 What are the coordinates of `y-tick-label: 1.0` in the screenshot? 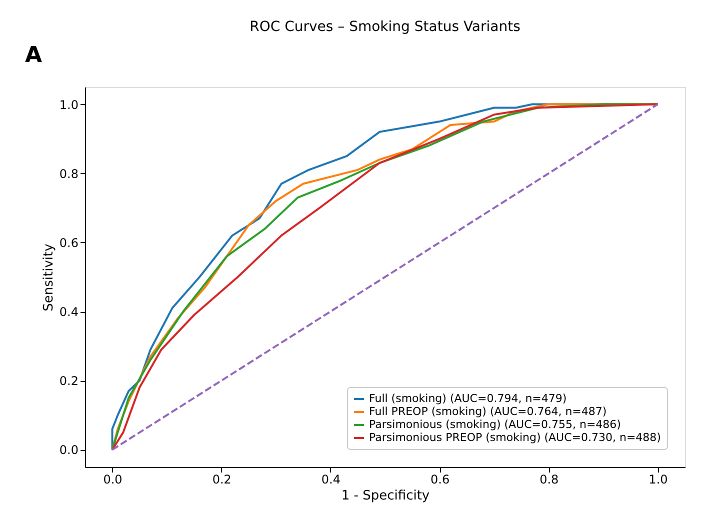 It's located at (68, 105).